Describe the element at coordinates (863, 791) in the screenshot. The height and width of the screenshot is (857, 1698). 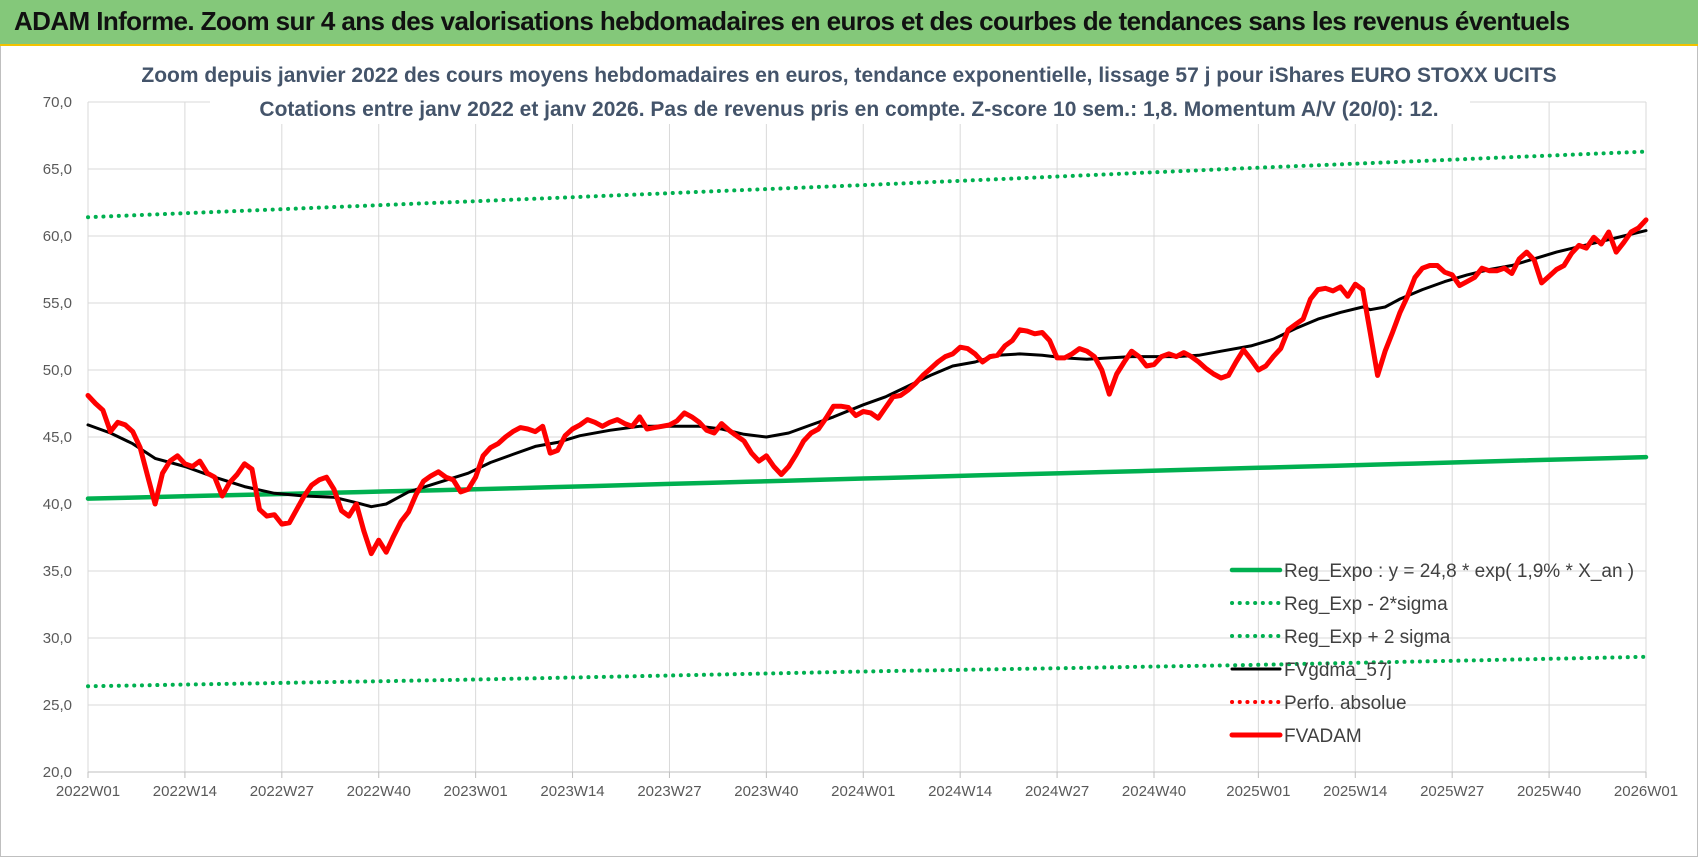
I see `x-tick-label: 2024W01` at that location.